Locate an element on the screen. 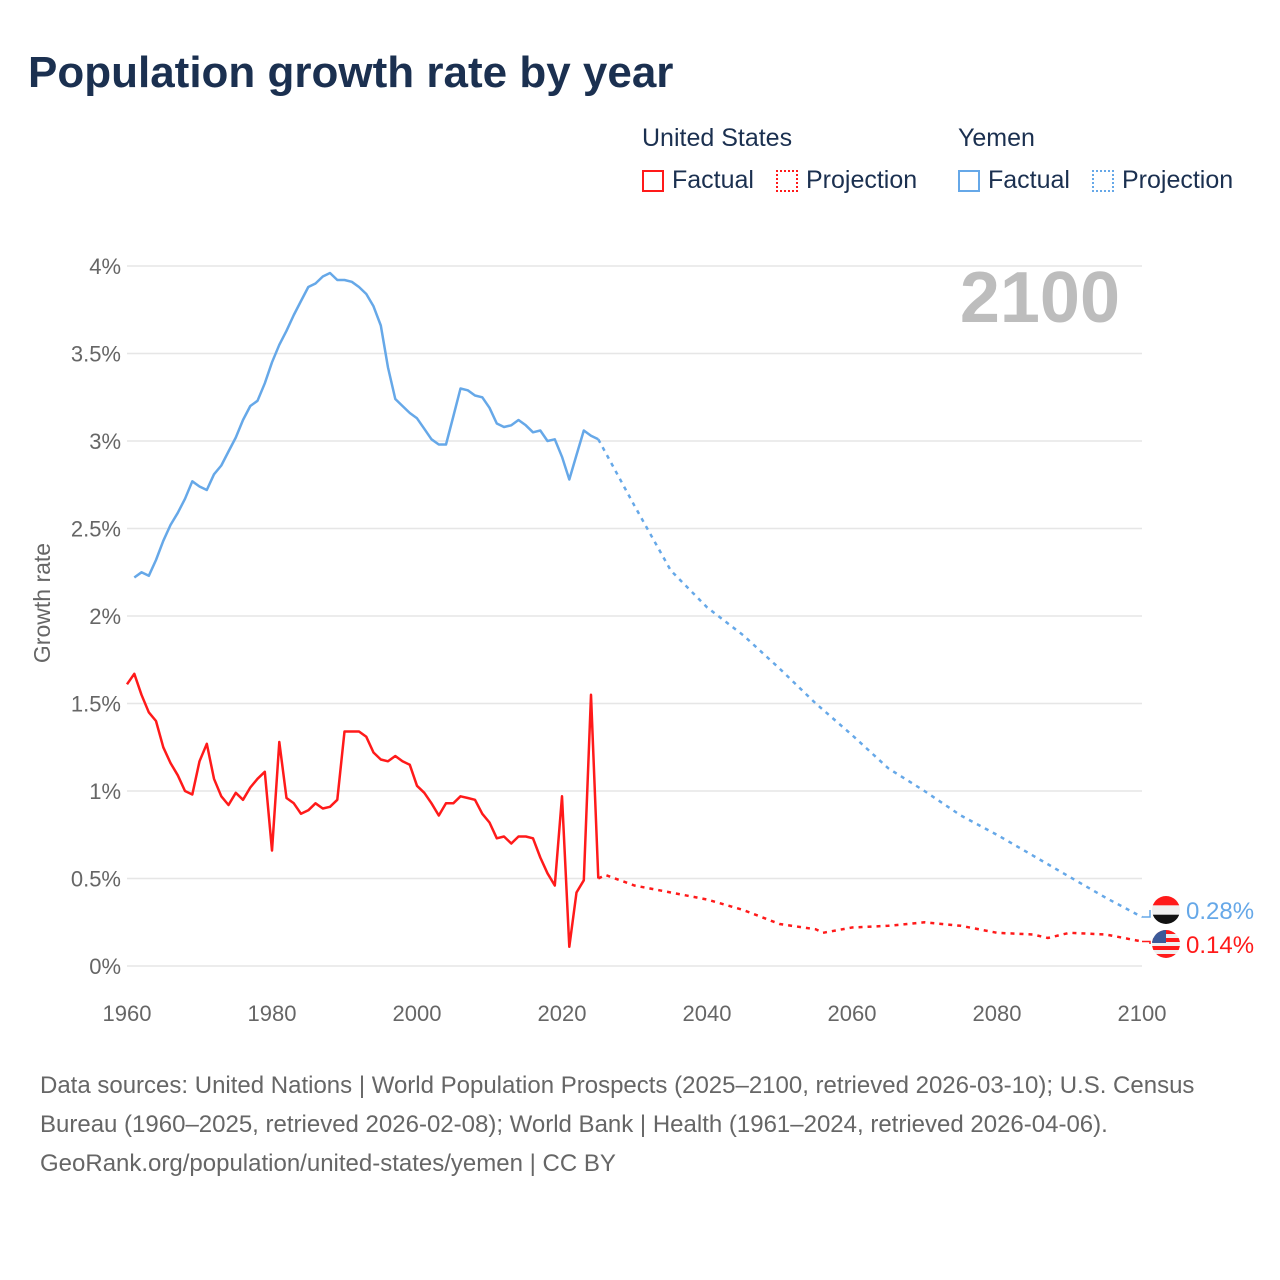  x-tick-label: 2060 is located at coordinates (852, 1013).